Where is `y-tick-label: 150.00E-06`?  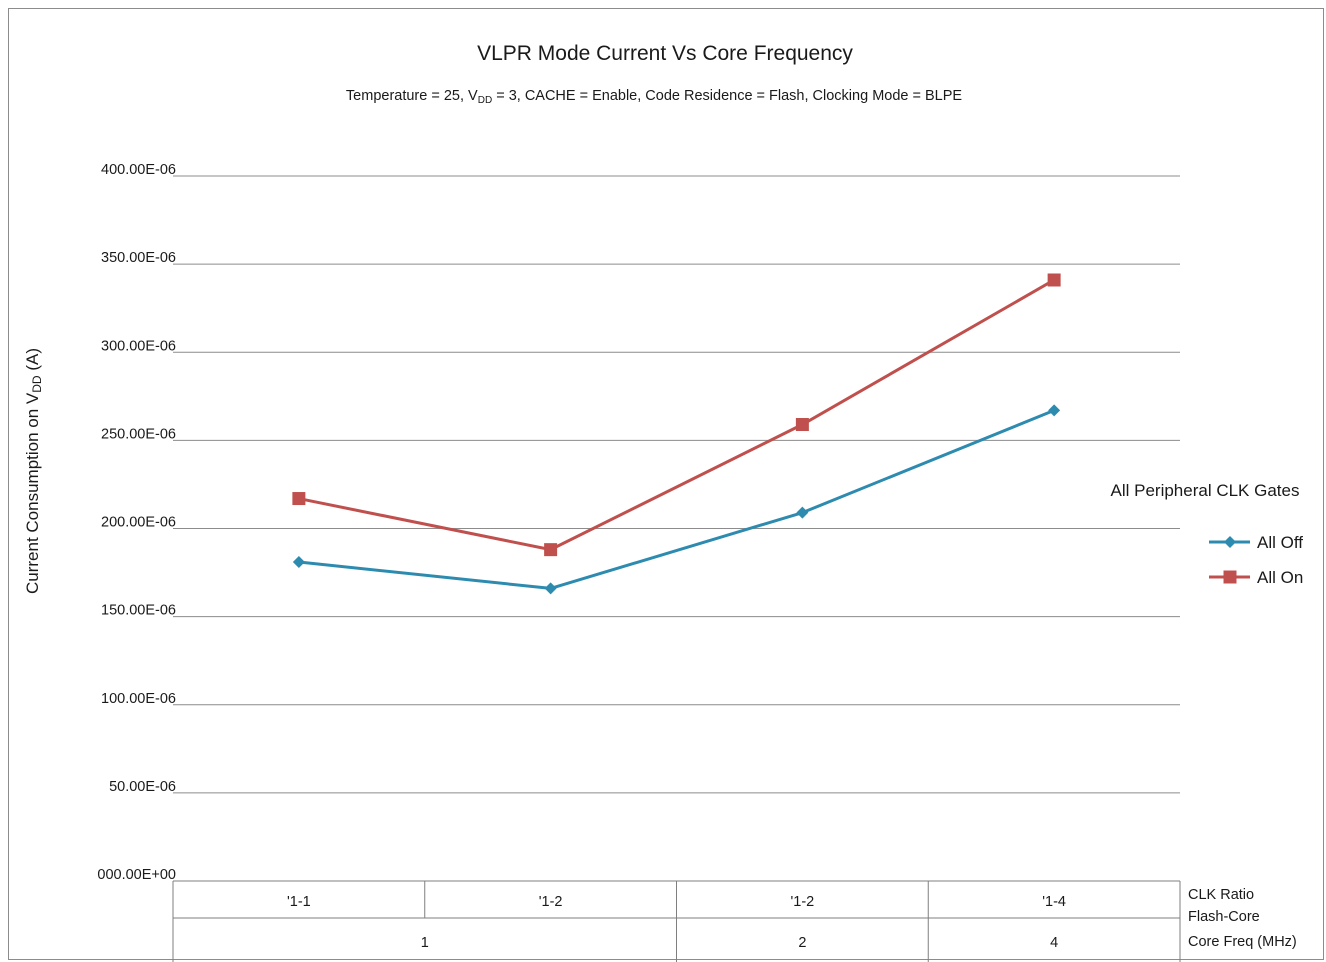
y-tick-label: 150.00E-06 is located at coordinates (138, 611).